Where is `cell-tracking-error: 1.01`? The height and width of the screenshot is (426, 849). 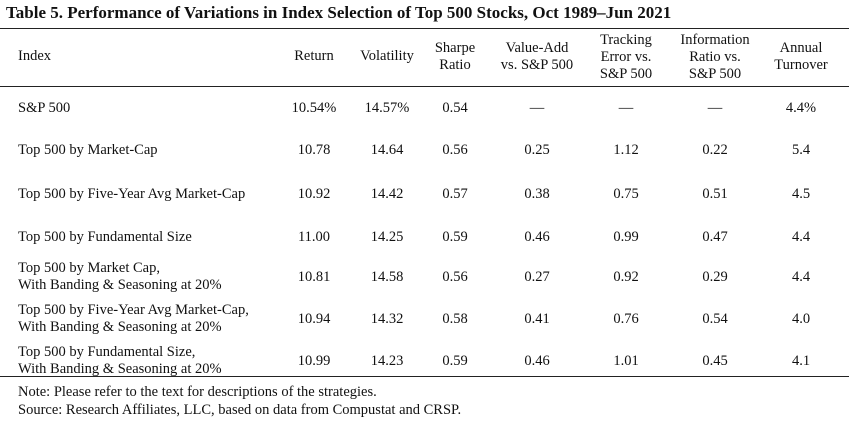
cell-tracking-error: 1.01 is located at coordinates (626, 360).